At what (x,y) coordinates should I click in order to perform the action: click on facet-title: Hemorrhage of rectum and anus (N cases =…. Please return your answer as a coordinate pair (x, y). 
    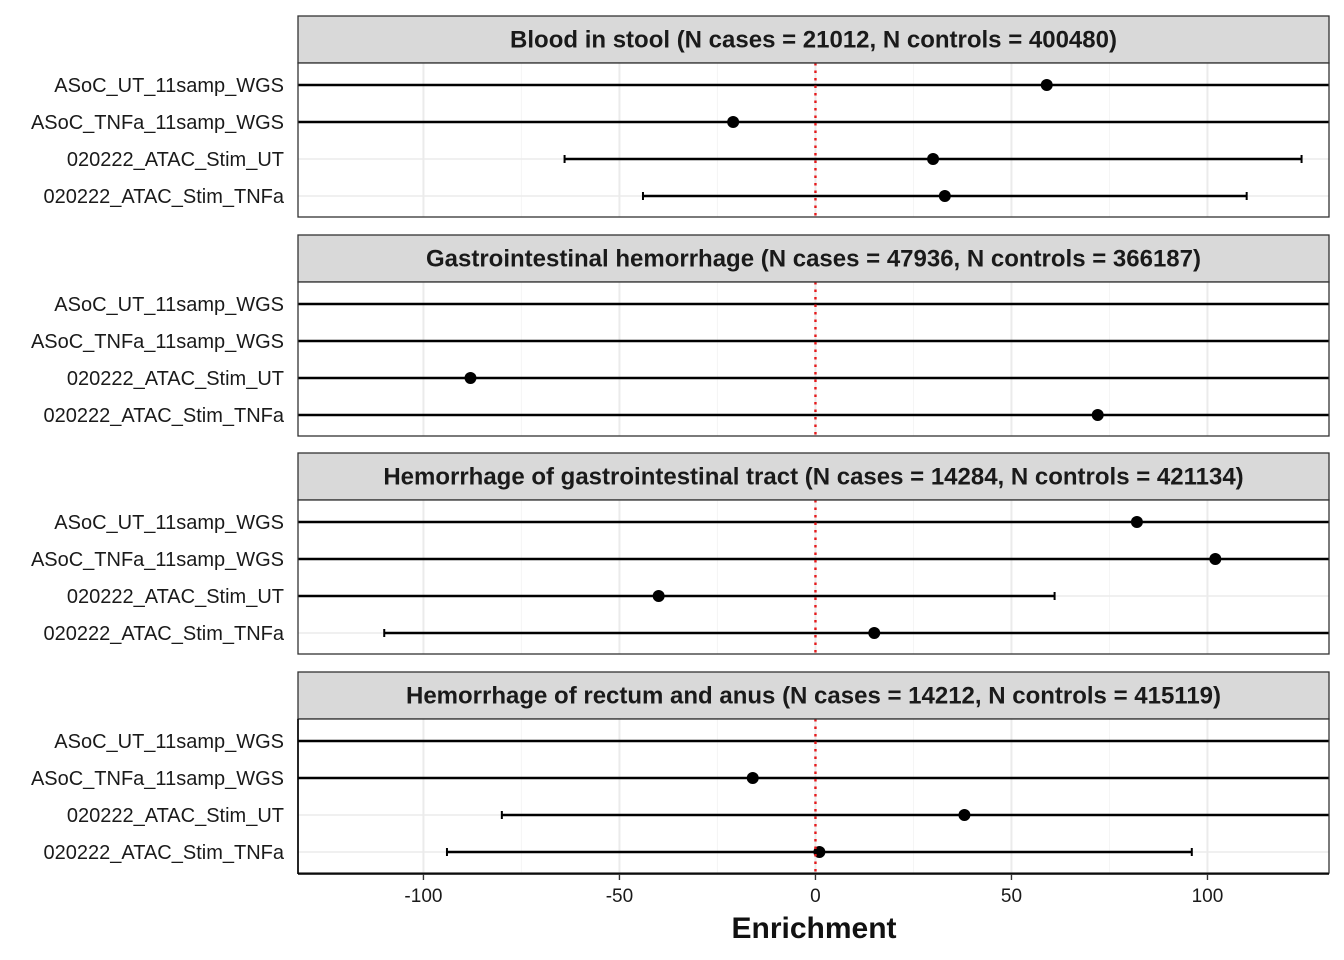
    Looking at the image, I should click on (813, 696).